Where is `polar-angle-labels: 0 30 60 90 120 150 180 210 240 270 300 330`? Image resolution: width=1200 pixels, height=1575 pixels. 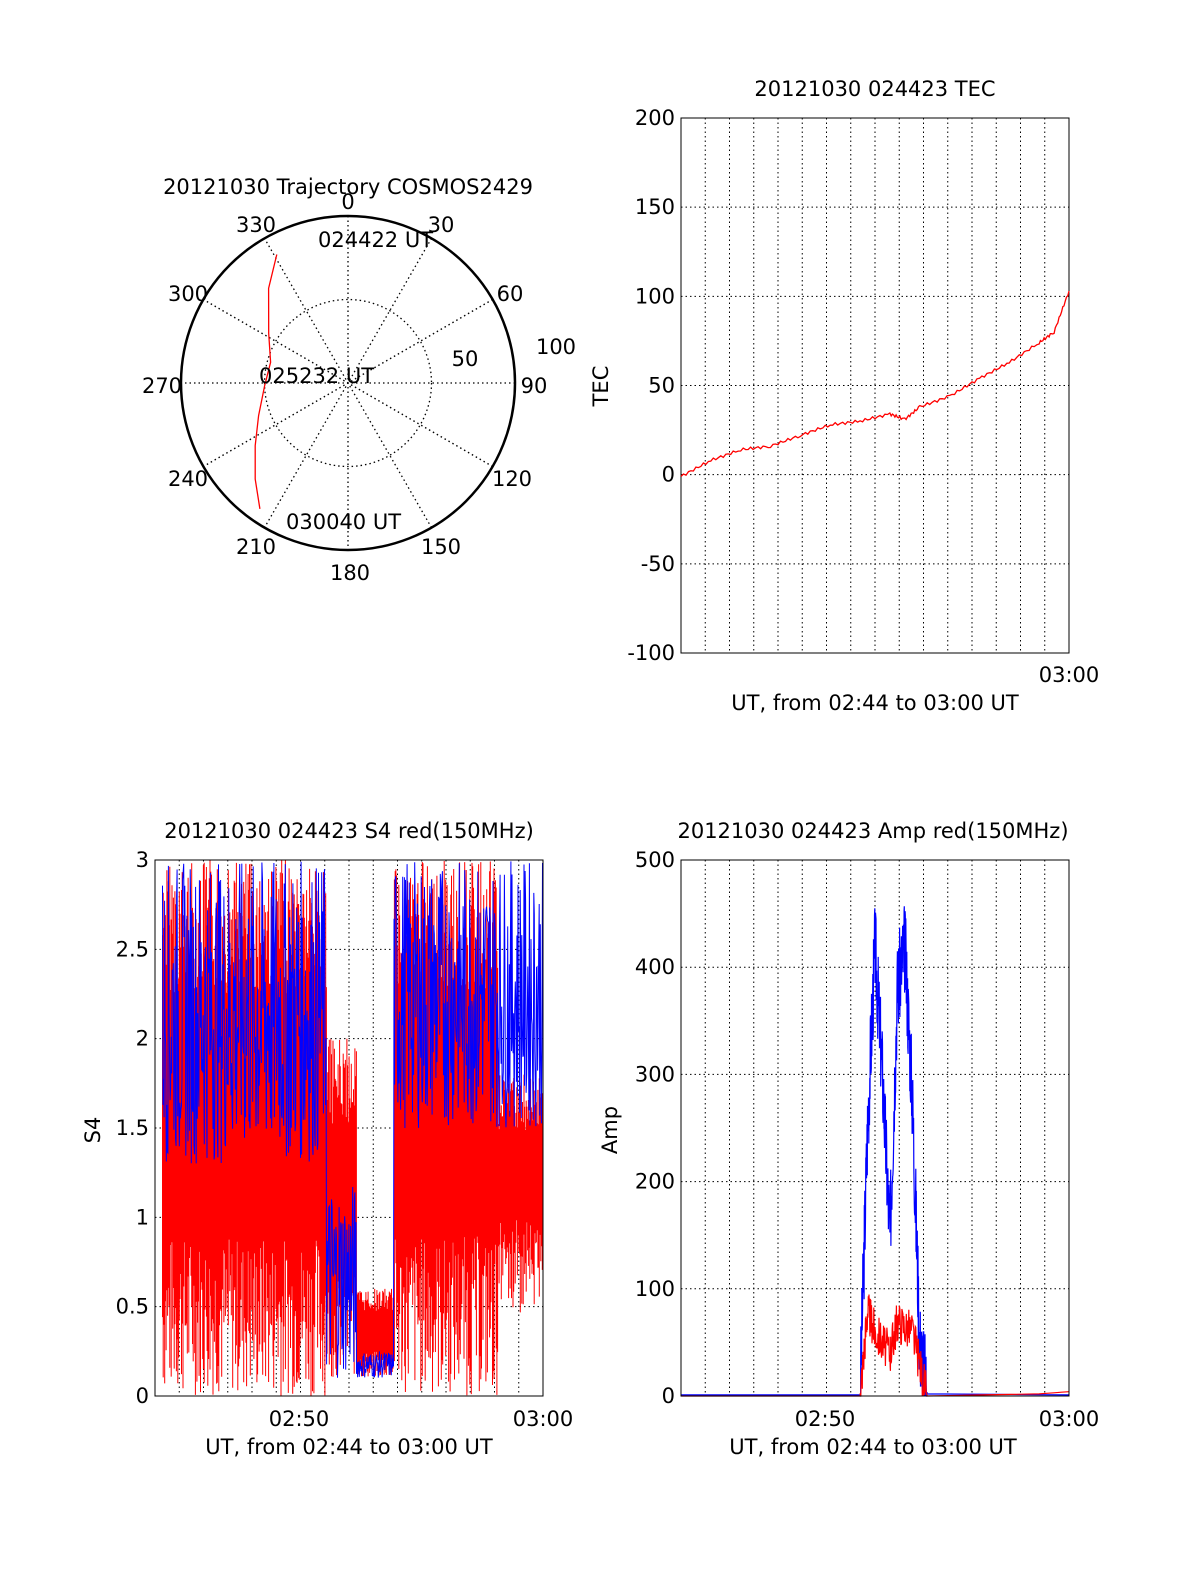
polar-angle-labels: 0 30 60 90 120 150 180 210 240 270 300 330 is located at coordinates (344, 387).